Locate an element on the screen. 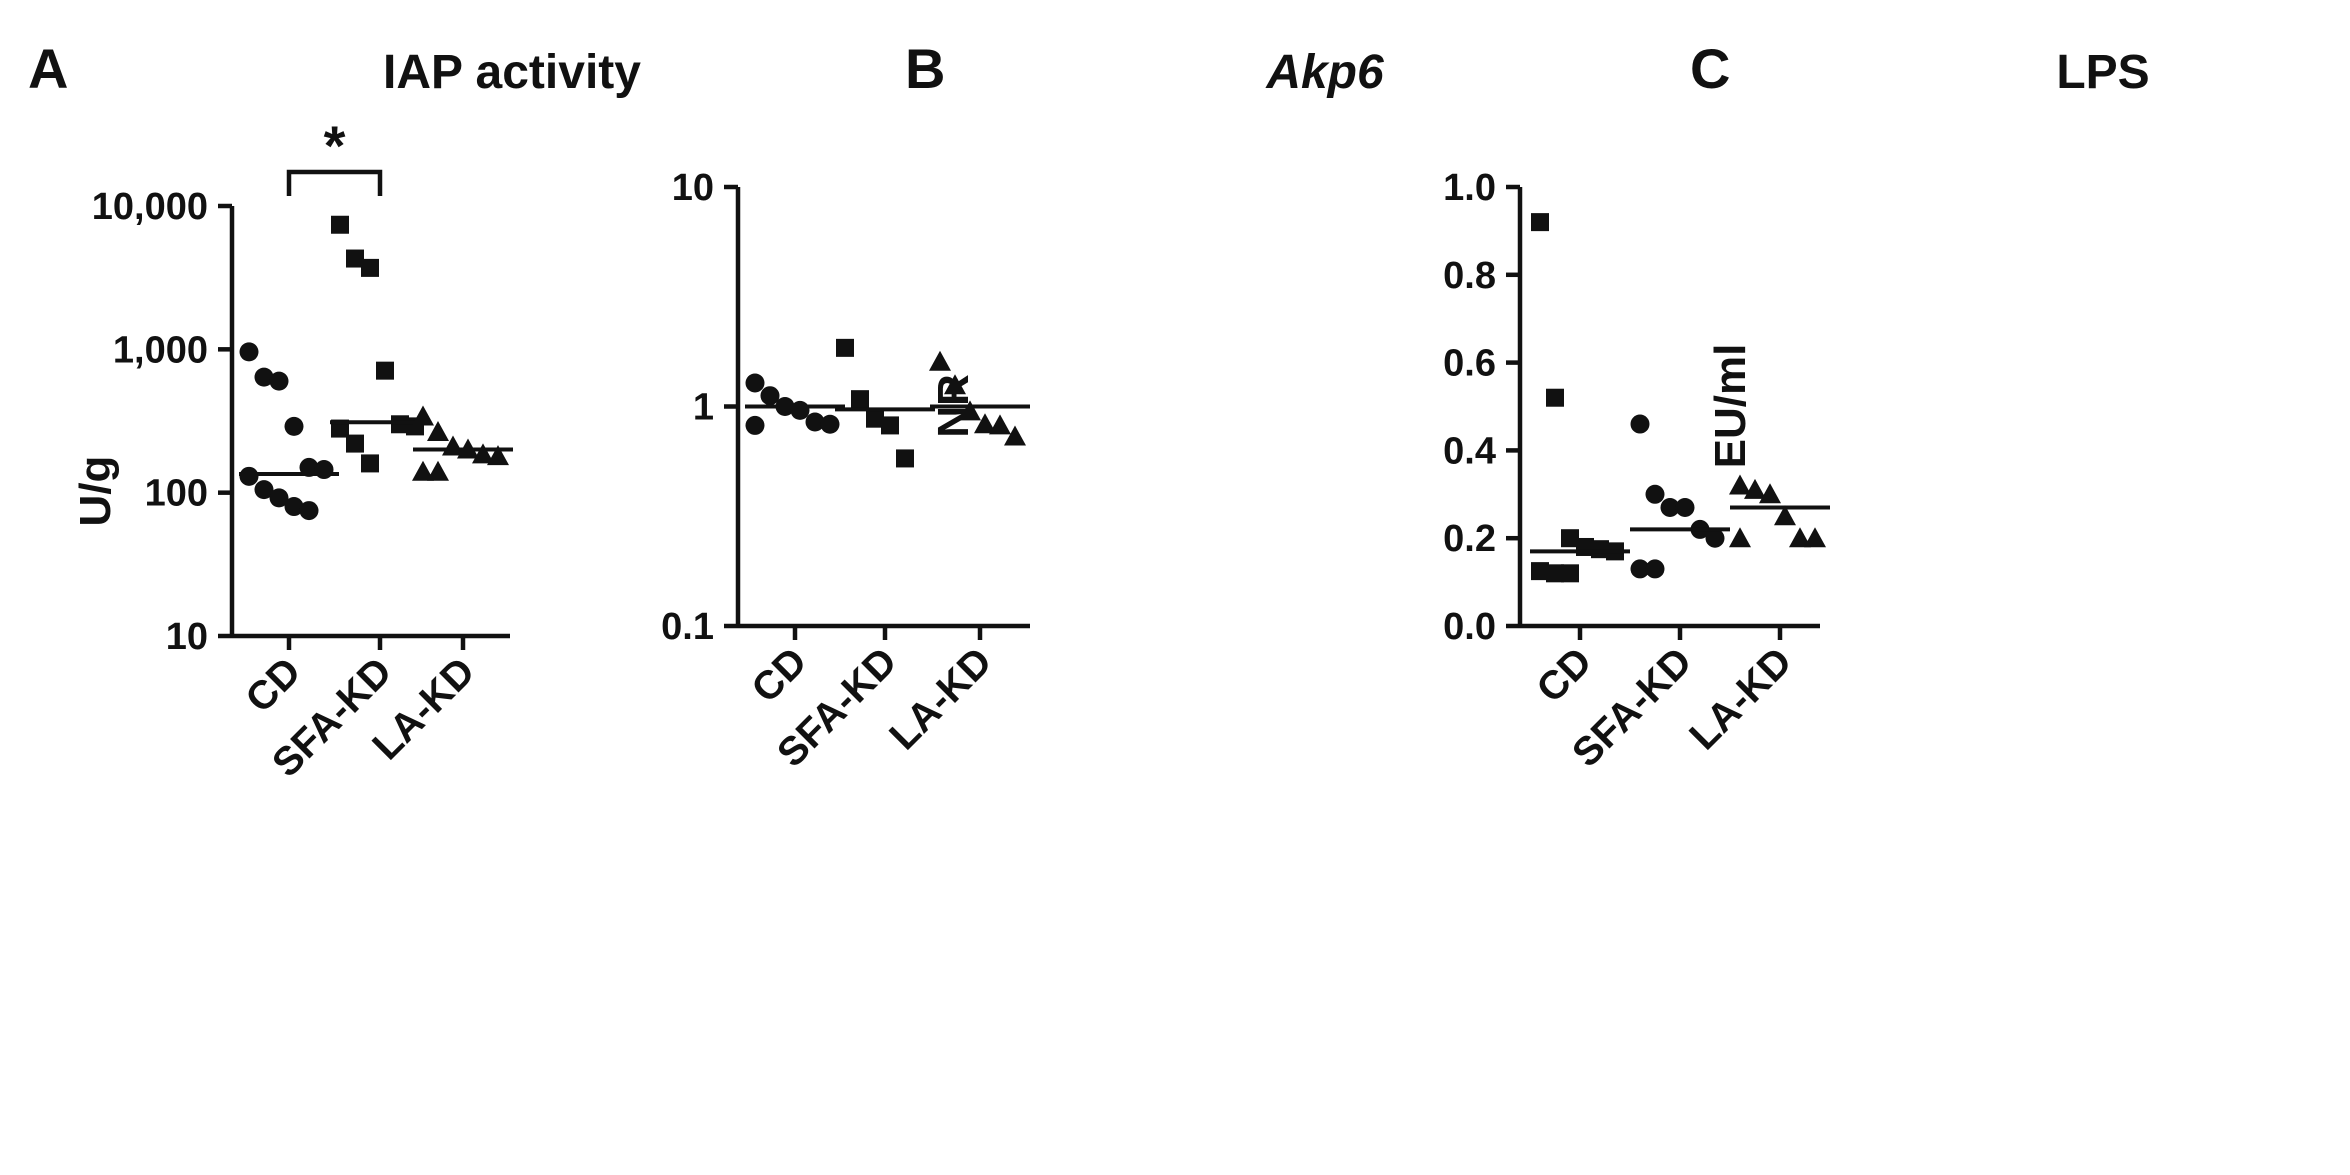 The height and width of the screenshot is (1175, 2350). y-tick-label: 0.1 is located at coordinates (687, 627).